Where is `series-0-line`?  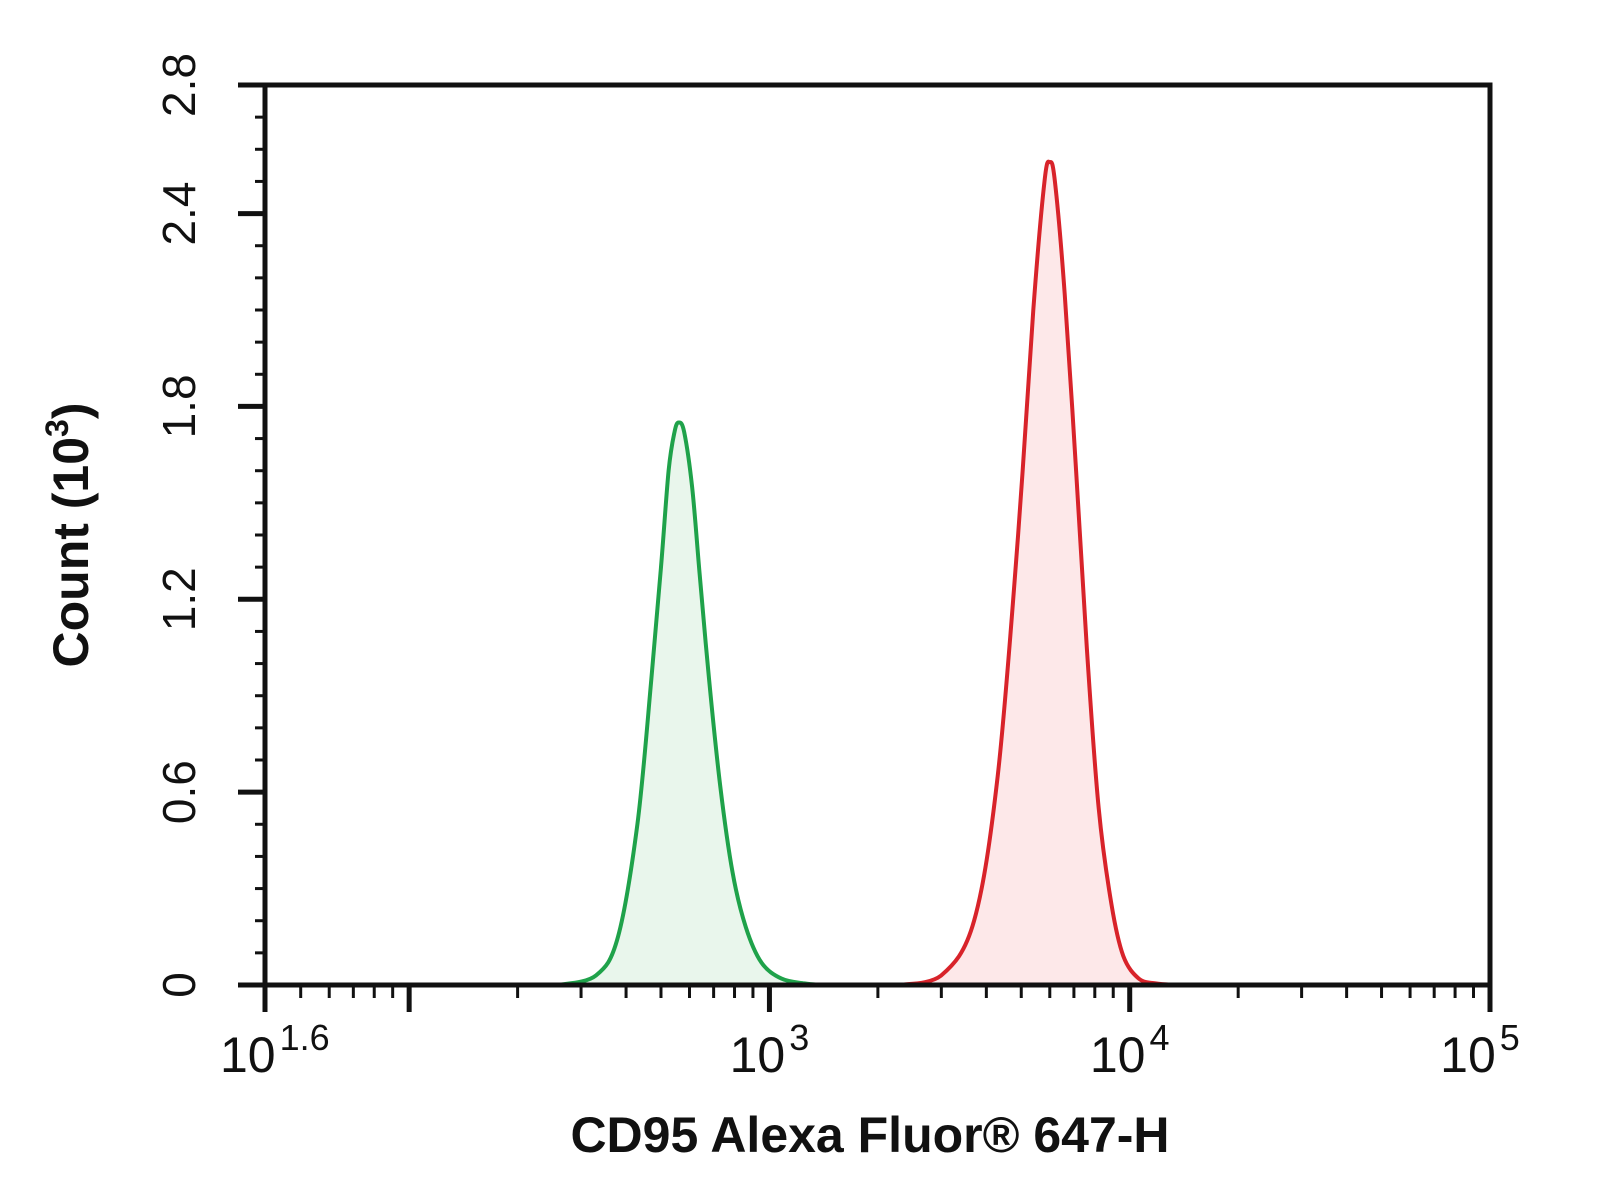 series-0-line is located at coordinates (690, 703).